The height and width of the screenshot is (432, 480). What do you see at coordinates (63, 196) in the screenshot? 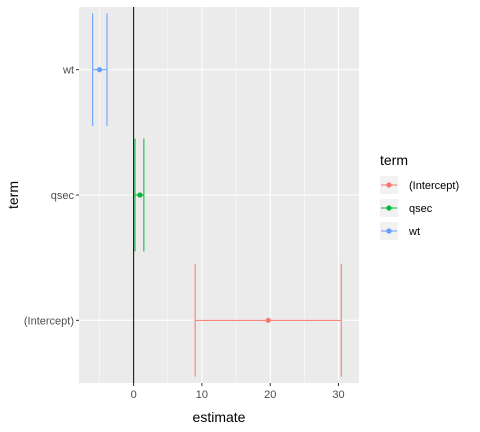
I see `y-tick-label: qsec` at bounding box center [63, 196].